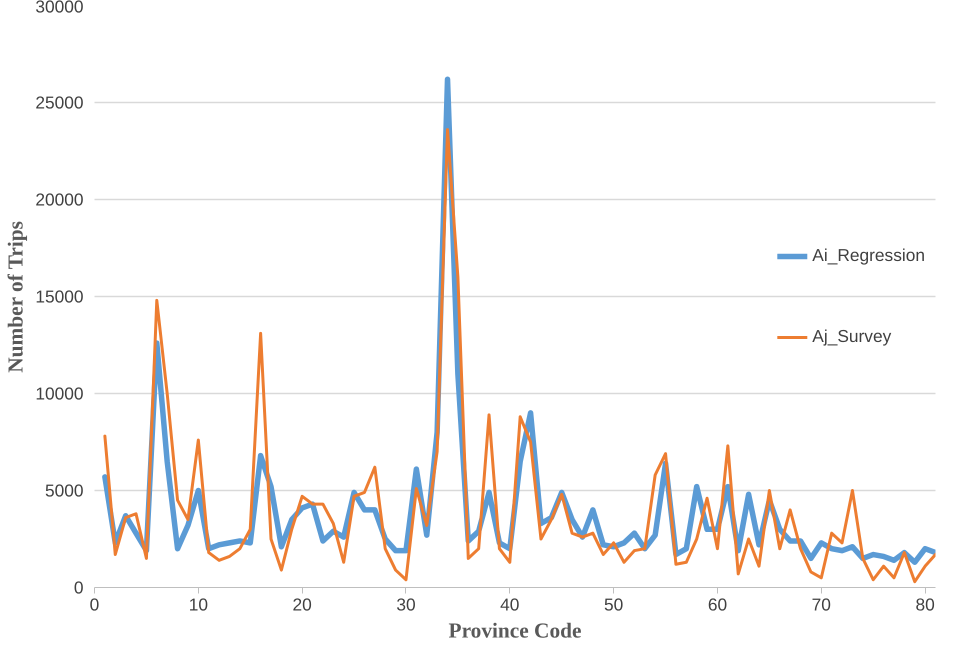 This screenshot has height=650, width=980. Describe the element at coordinates (821, 604) in the screenshot. I see `x-tick-label: 70` at that location.